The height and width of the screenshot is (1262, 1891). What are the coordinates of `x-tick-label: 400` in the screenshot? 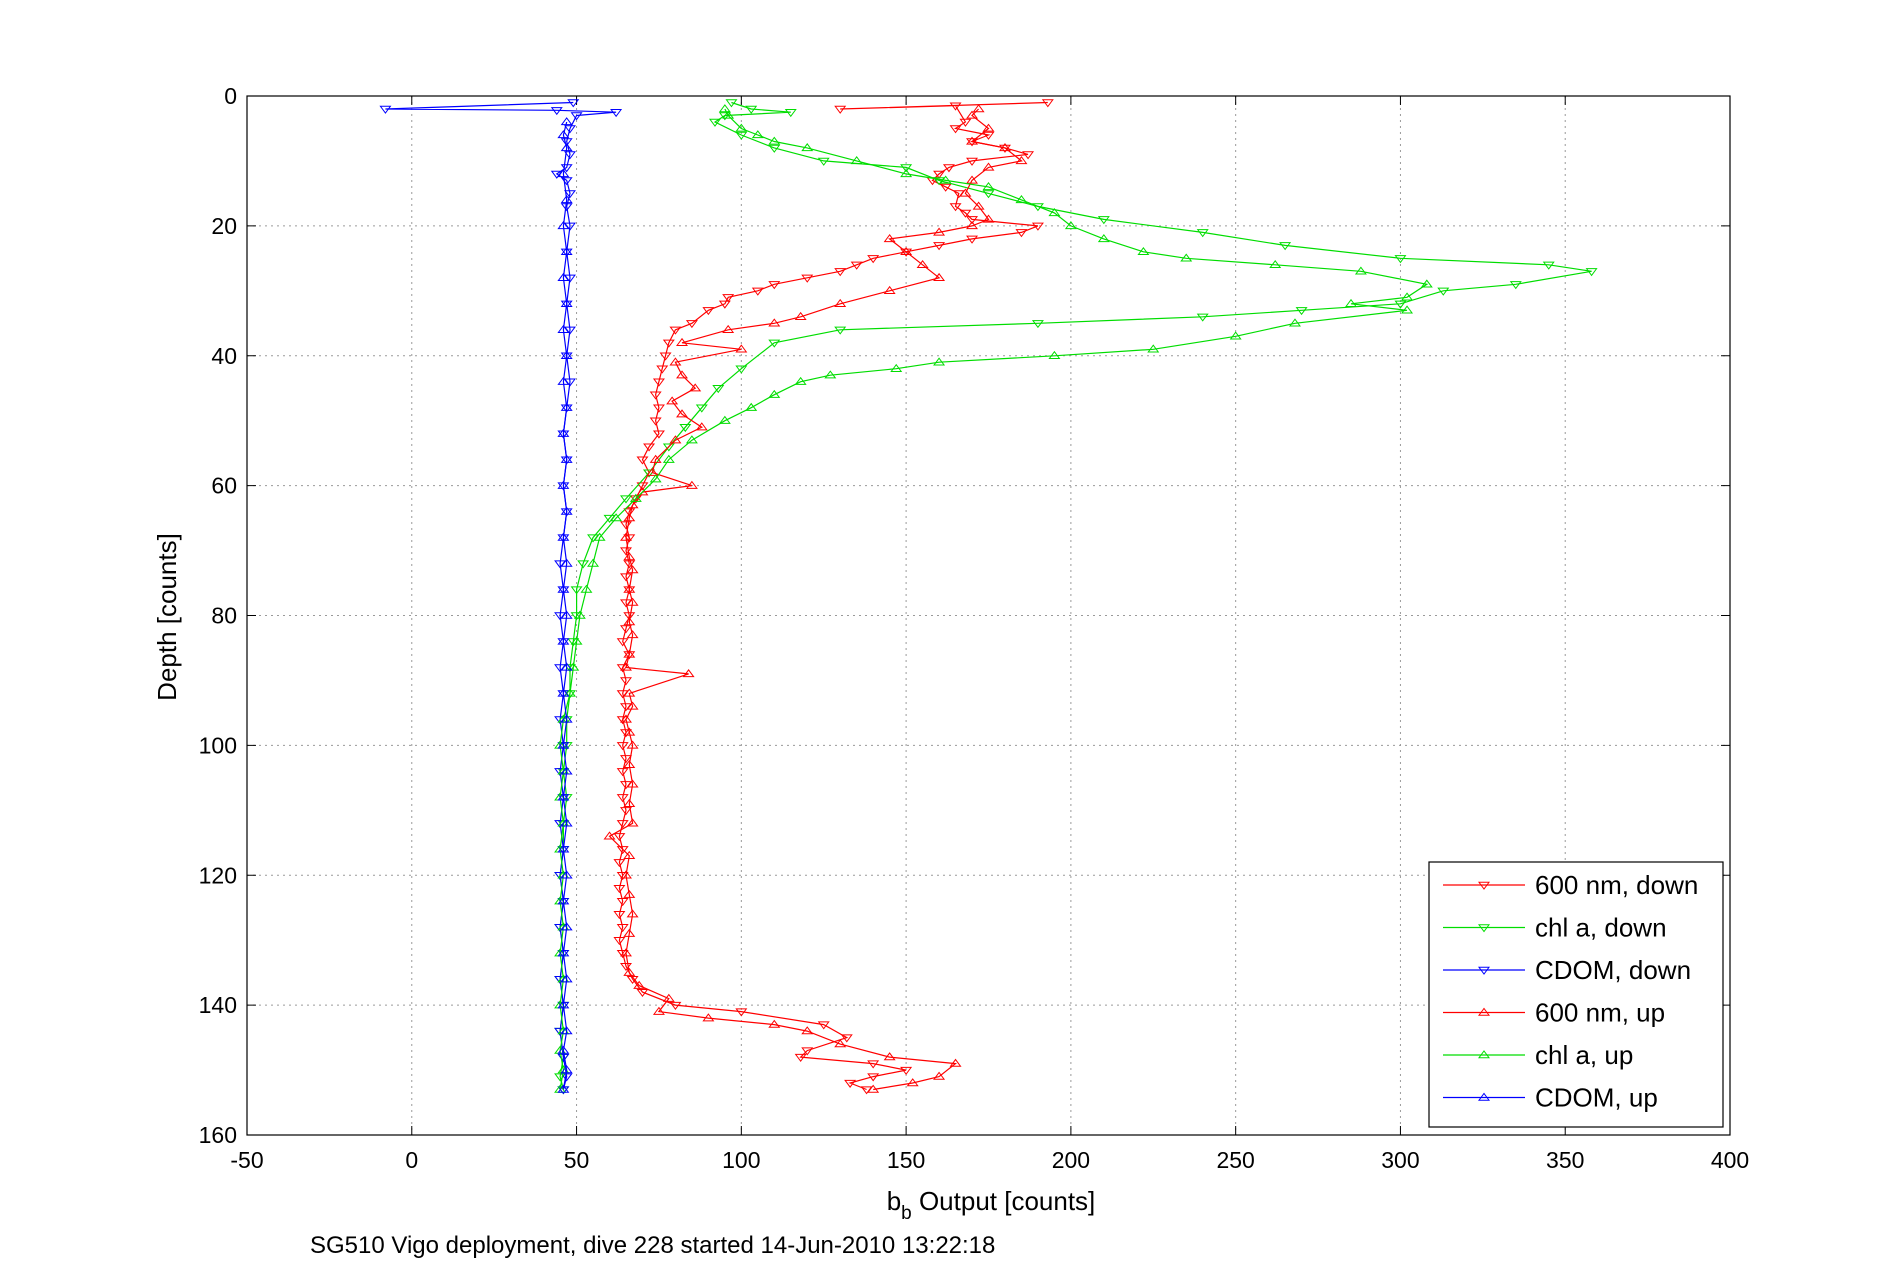 It's located at (1730, 1160).